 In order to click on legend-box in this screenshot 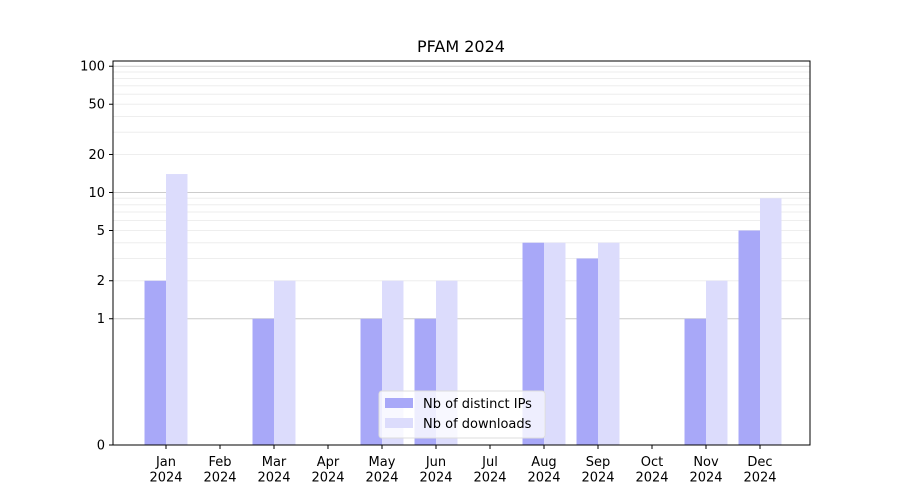, I will do `click(462, 414)`.